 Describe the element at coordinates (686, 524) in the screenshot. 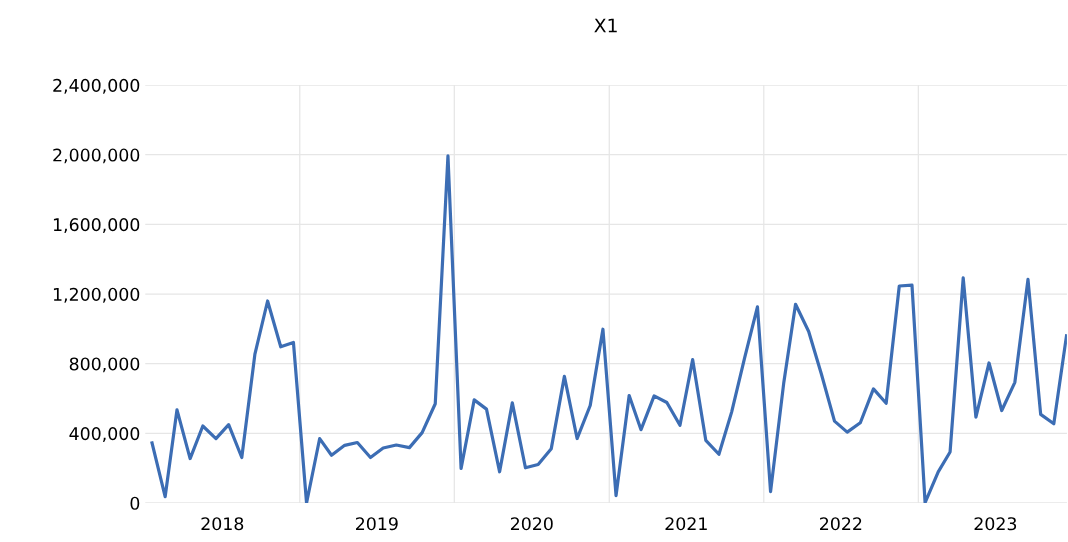

I see `x-tick-label: 2021` at that location.